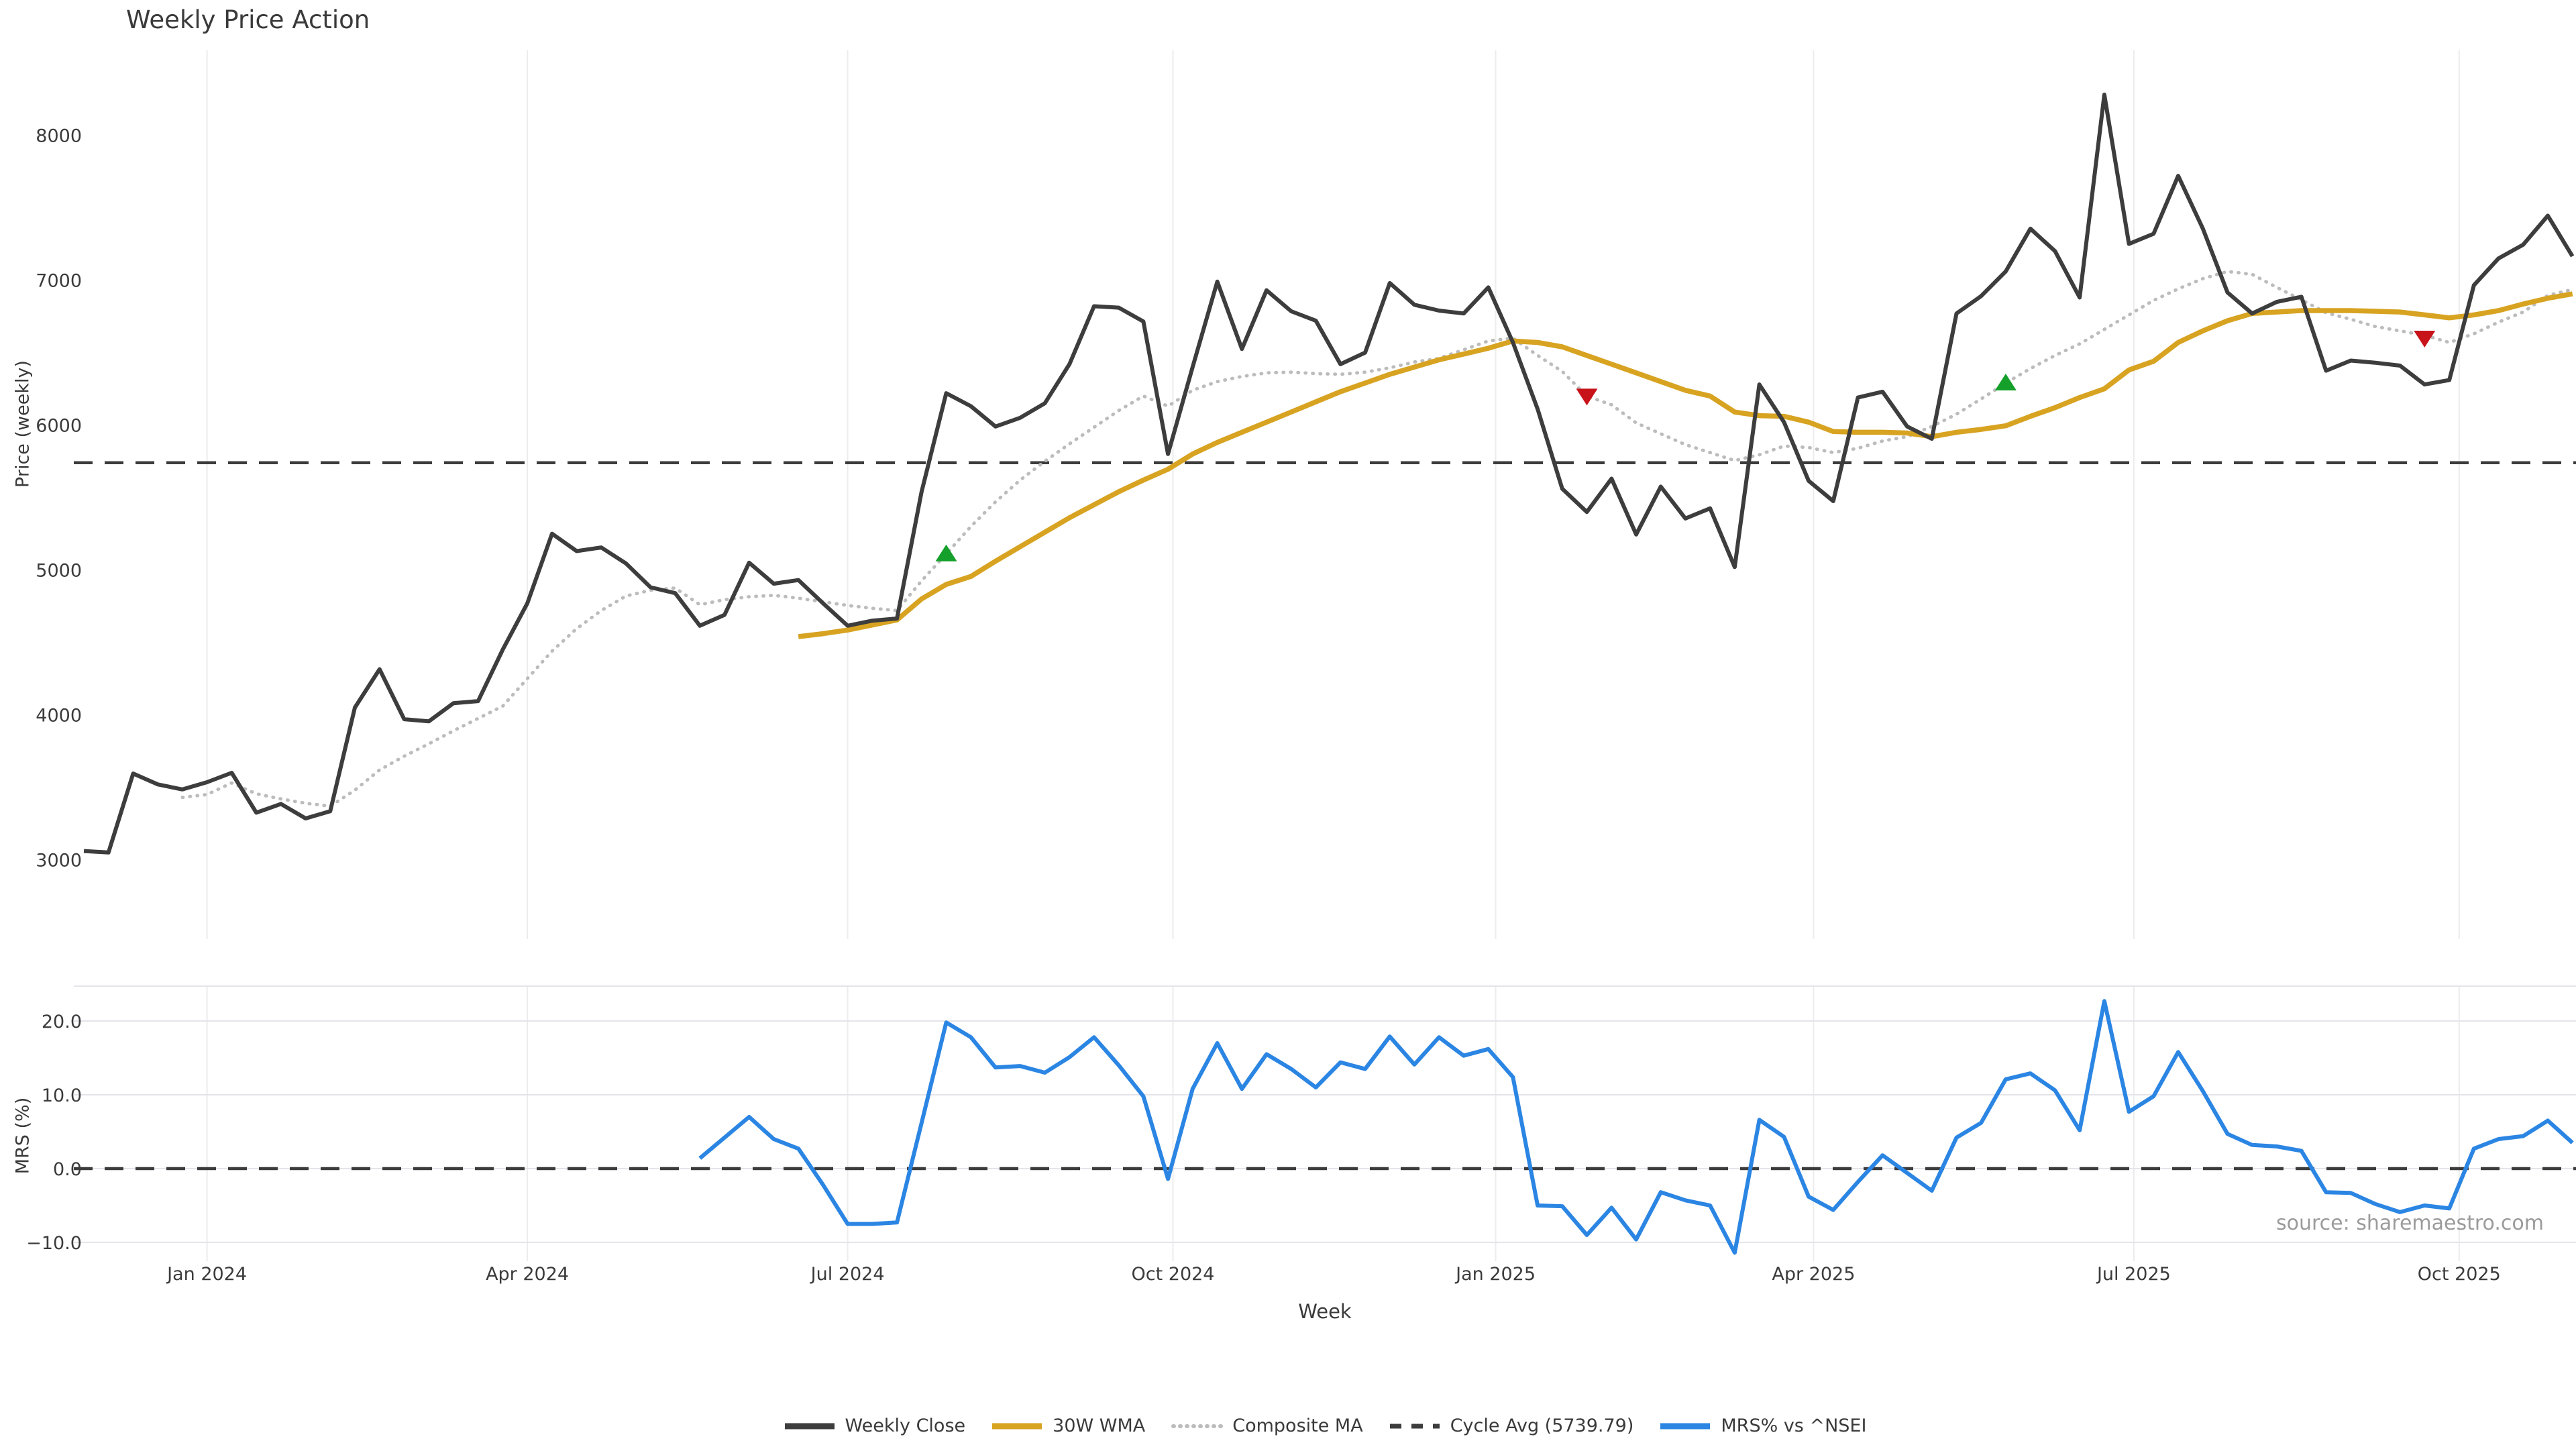 This screenshot has height=1449, width=2576. What do you see at coordinates (1794, 1425) in the screenshot?
I see `legend-label: MRS% vs ^NSEI` at bounding box center [1794, 1425].